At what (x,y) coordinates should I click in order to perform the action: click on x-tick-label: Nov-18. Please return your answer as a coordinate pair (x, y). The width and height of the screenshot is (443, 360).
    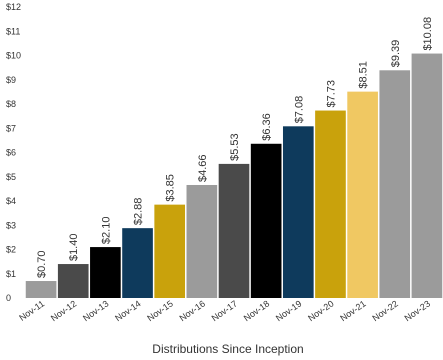
    Looking at the image, I should click on (257, 310).